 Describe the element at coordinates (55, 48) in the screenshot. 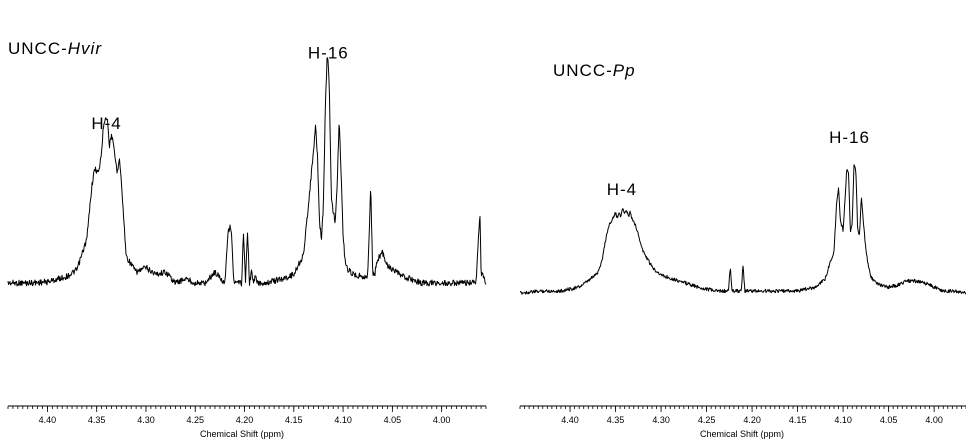

I see `sample-label-hvir: UNCC-Hvir` at that location.